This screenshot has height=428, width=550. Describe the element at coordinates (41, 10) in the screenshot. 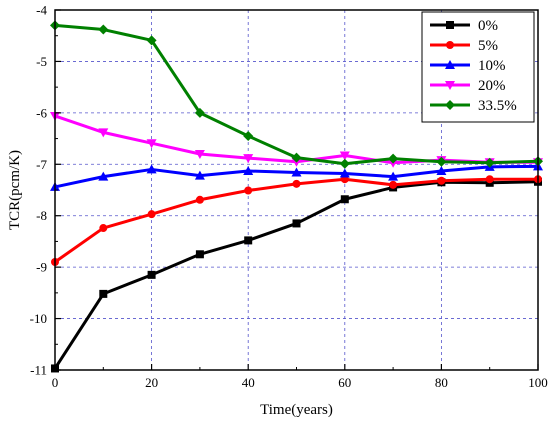

I see `y-tick-label: -4` at that location.